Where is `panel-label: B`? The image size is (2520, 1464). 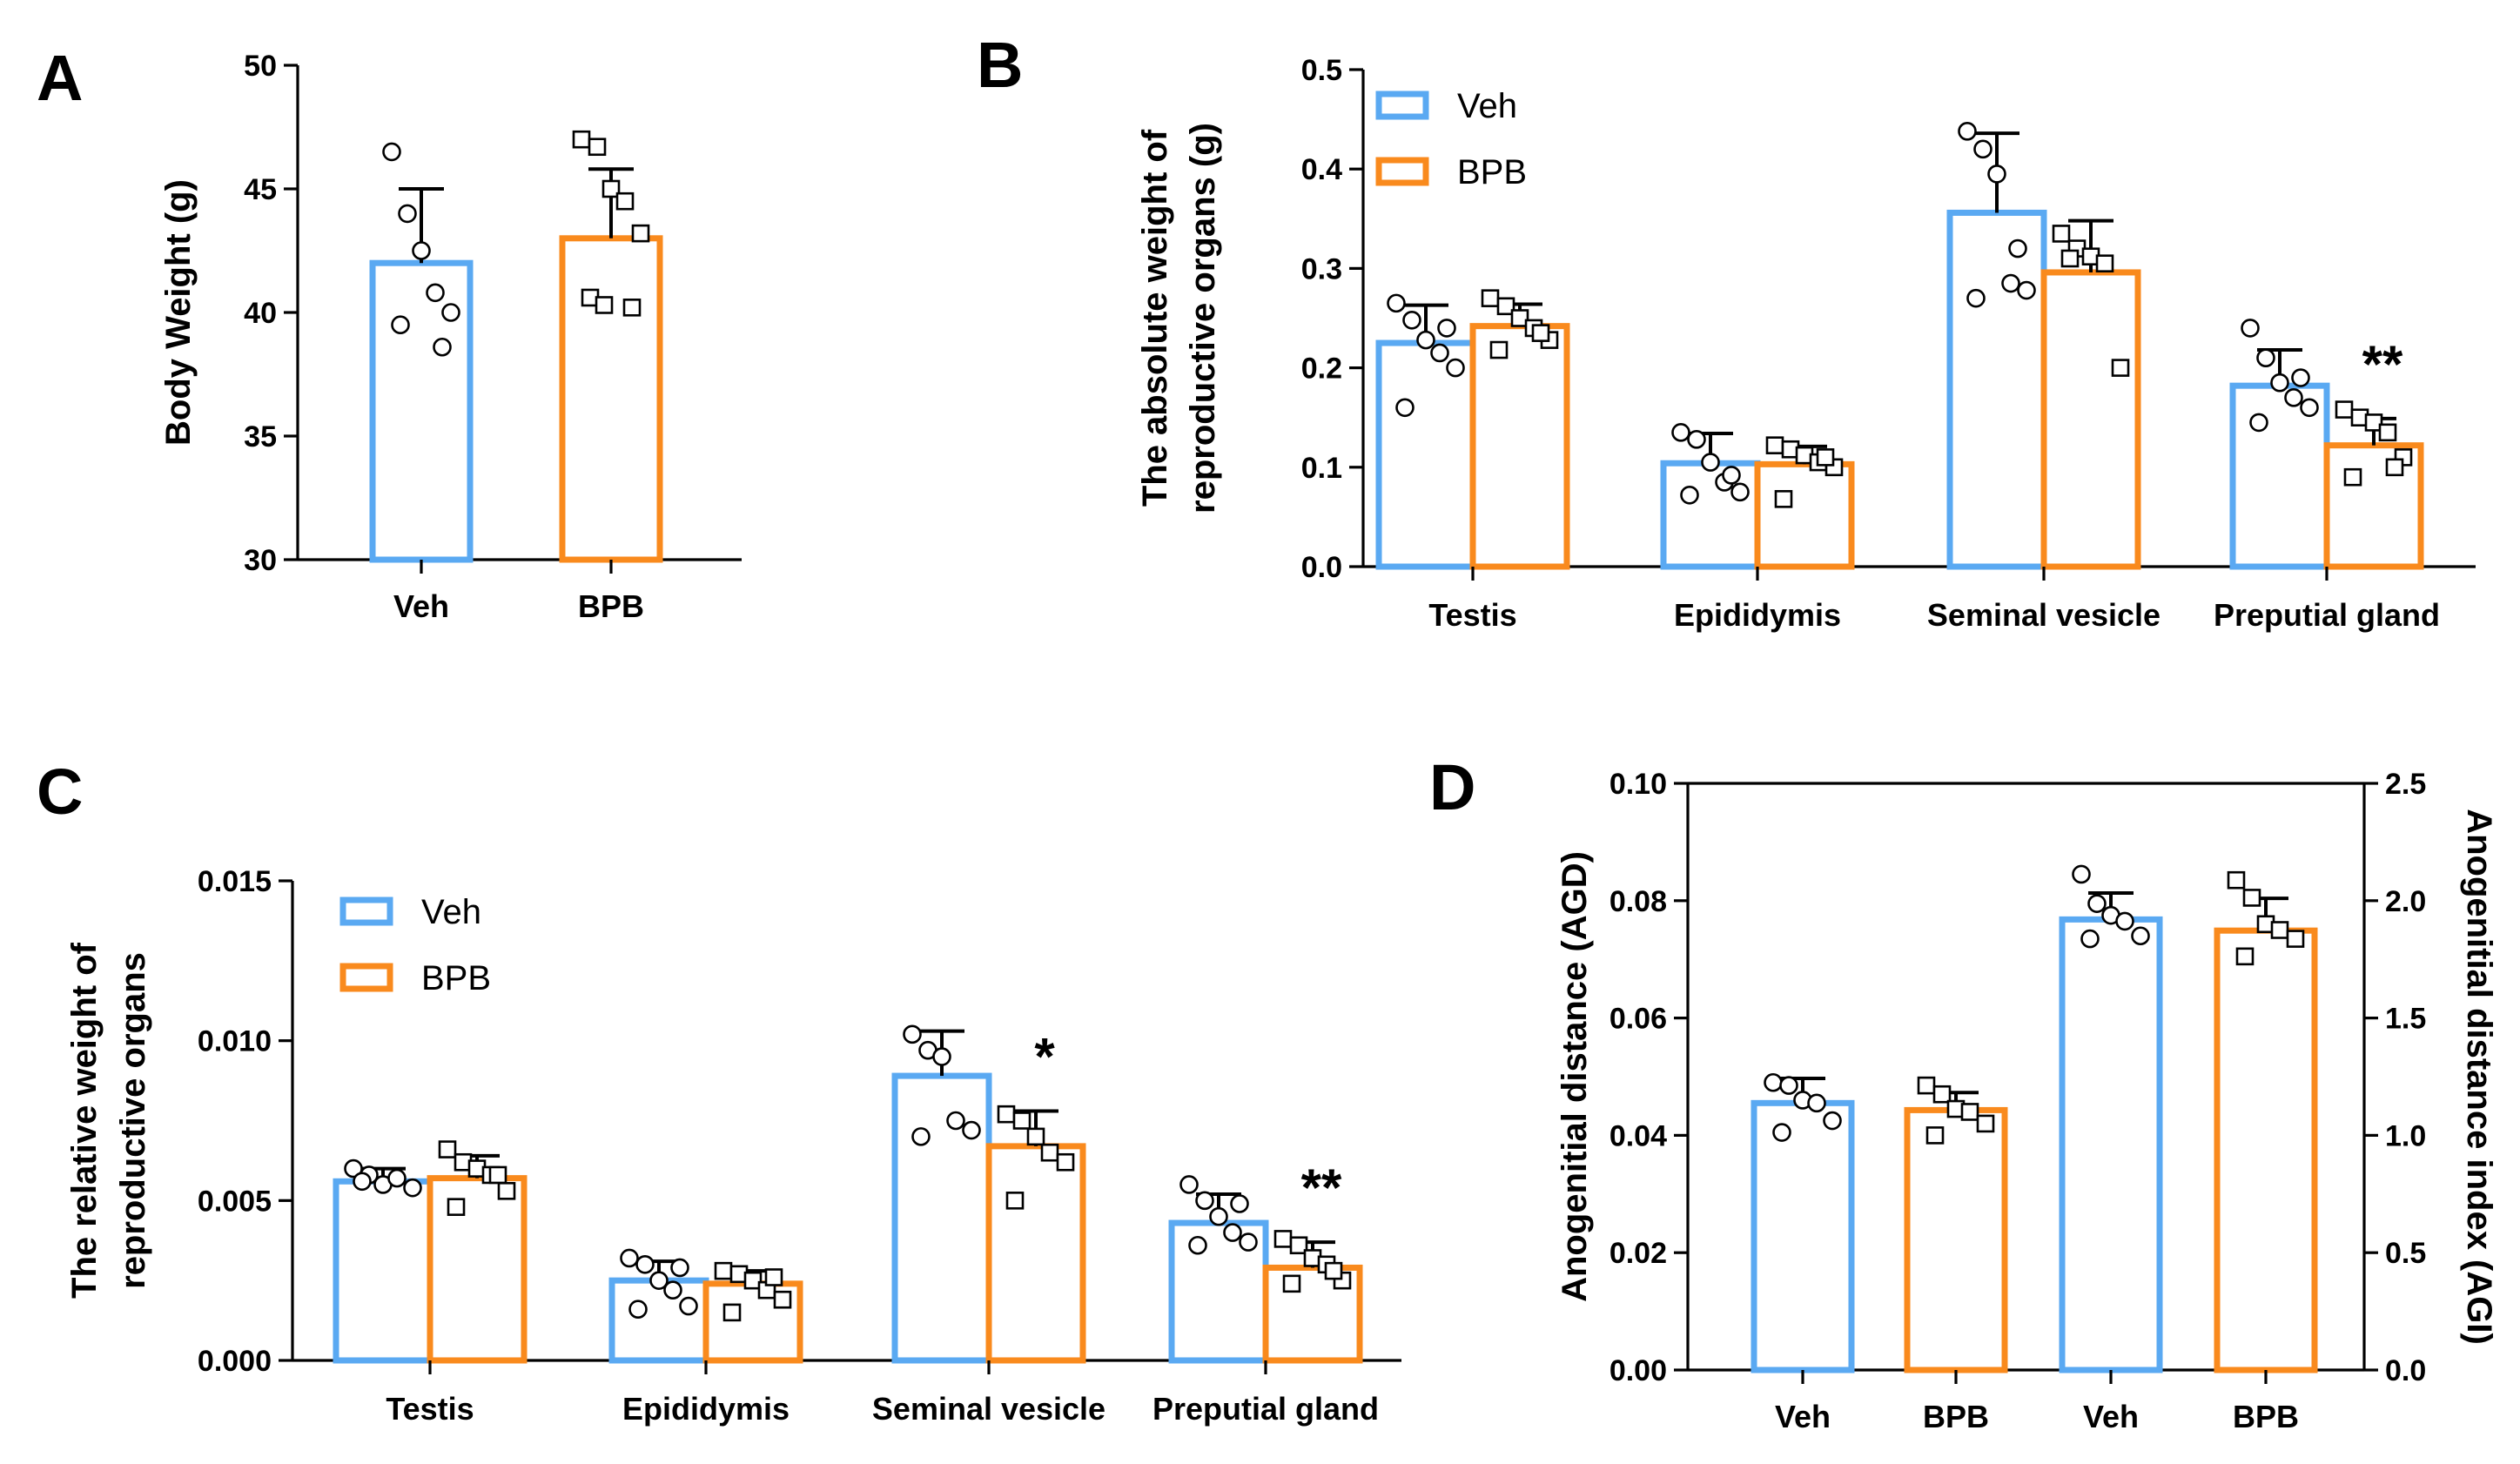 panel-label: B is located at coordinates (1000, 65).